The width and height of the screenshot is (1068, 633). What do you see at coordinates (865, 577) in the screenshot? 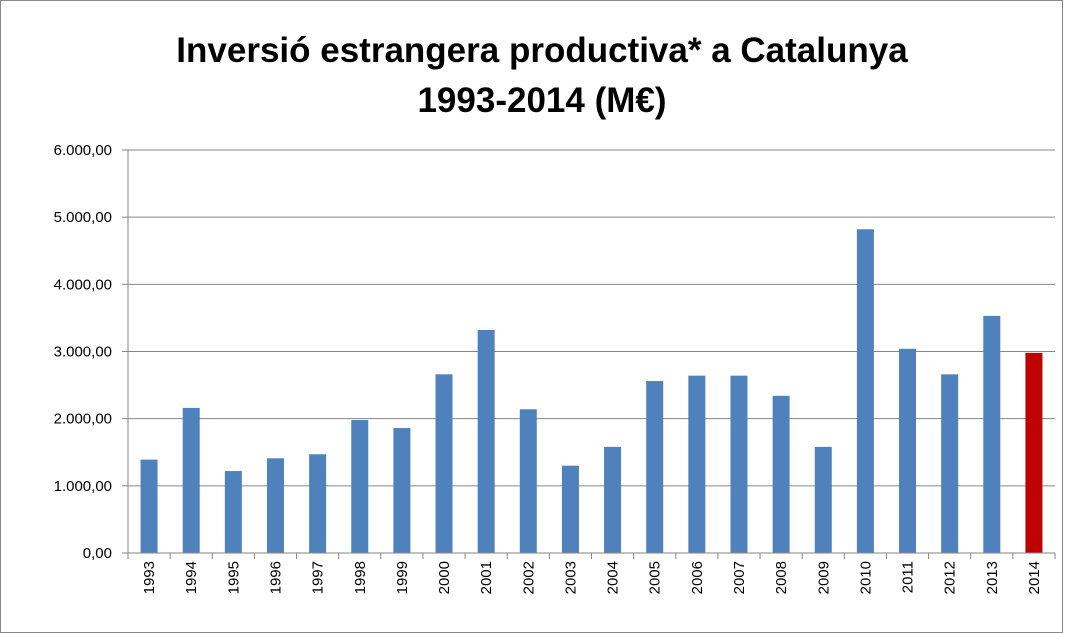
I see `x-tick-label: 2010` at bounding box center [865, 577].